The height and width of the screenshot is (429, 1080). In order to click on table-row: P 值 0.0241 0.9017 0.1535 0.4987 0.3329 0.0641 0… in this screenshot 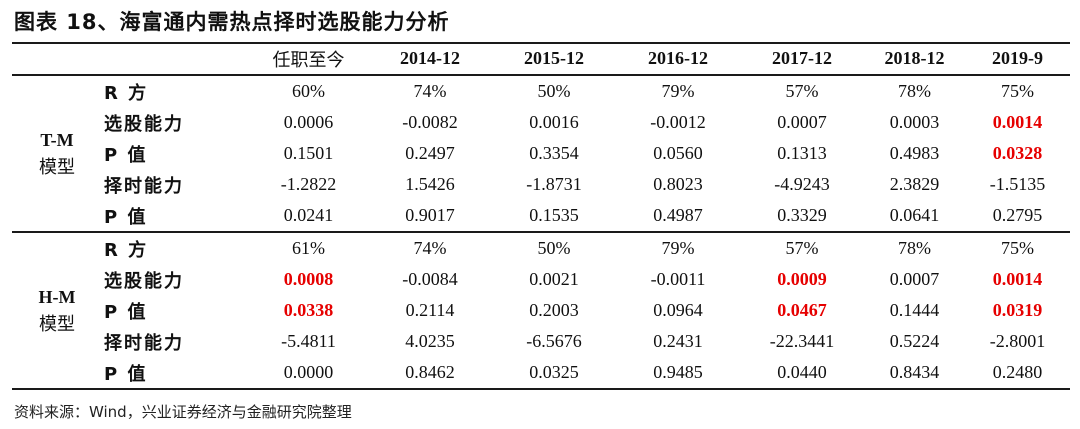, I will do `click(541, 216)`.